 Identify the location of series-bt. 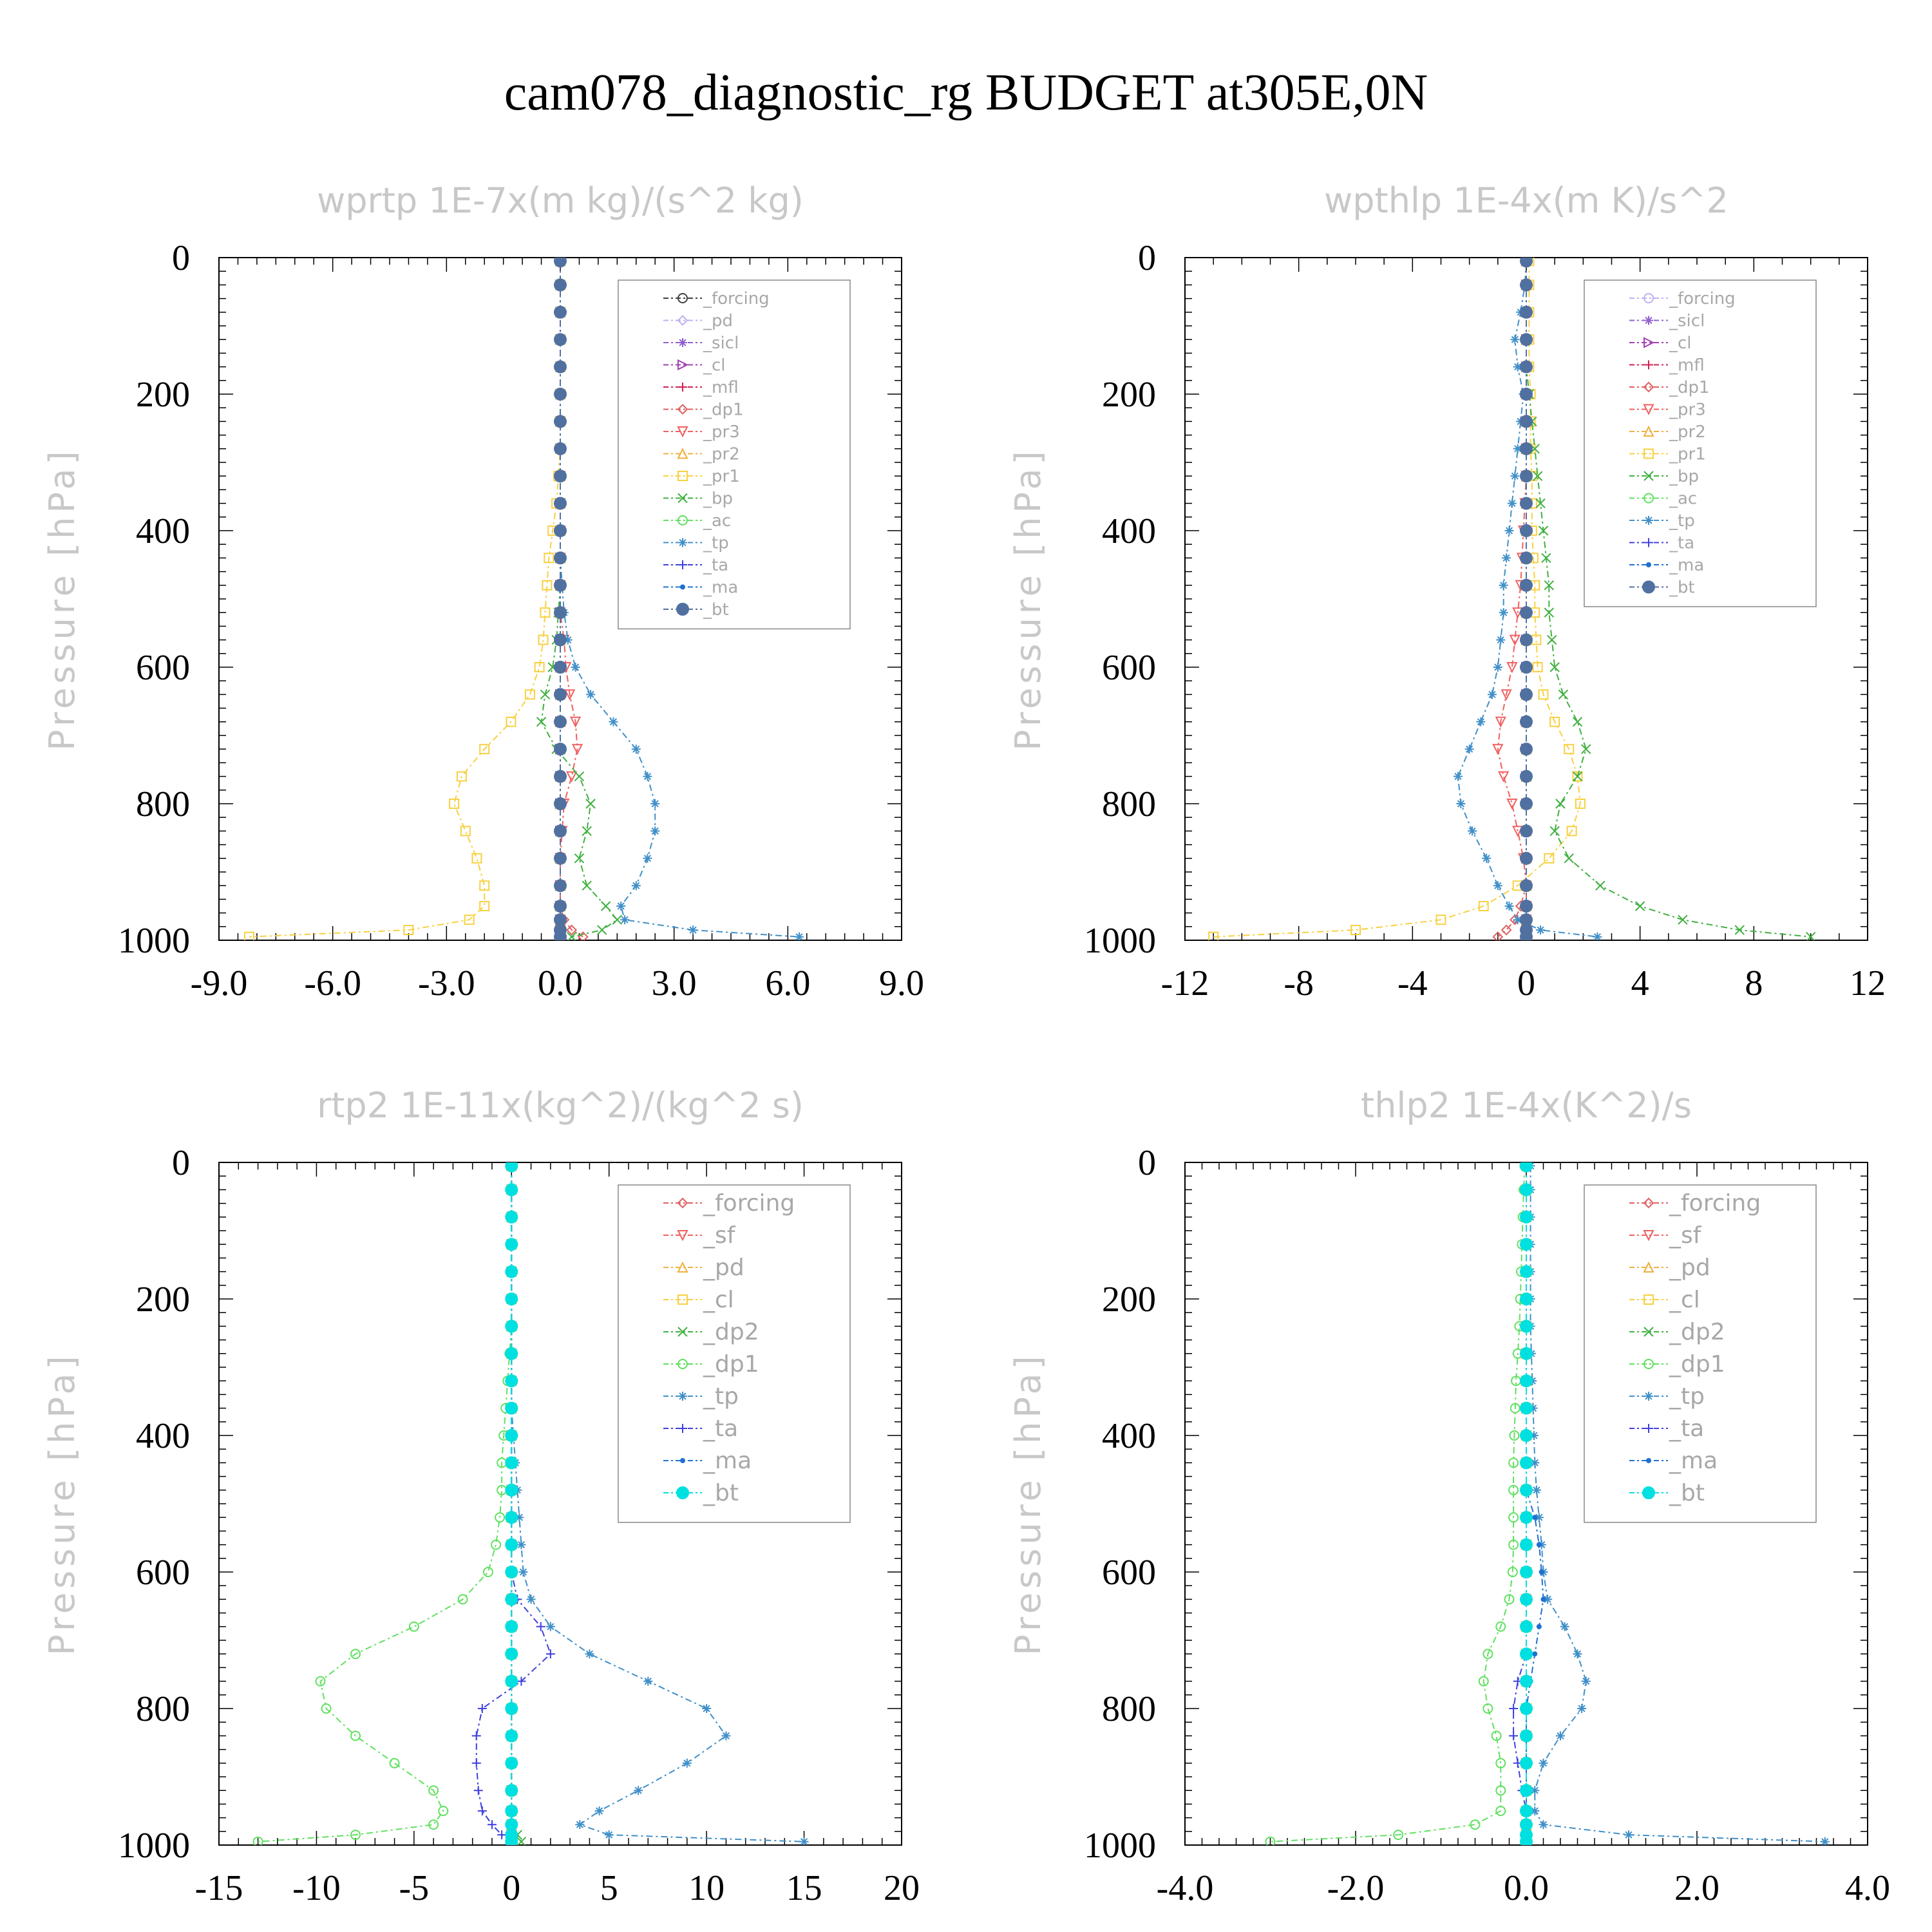
(512, 1504).